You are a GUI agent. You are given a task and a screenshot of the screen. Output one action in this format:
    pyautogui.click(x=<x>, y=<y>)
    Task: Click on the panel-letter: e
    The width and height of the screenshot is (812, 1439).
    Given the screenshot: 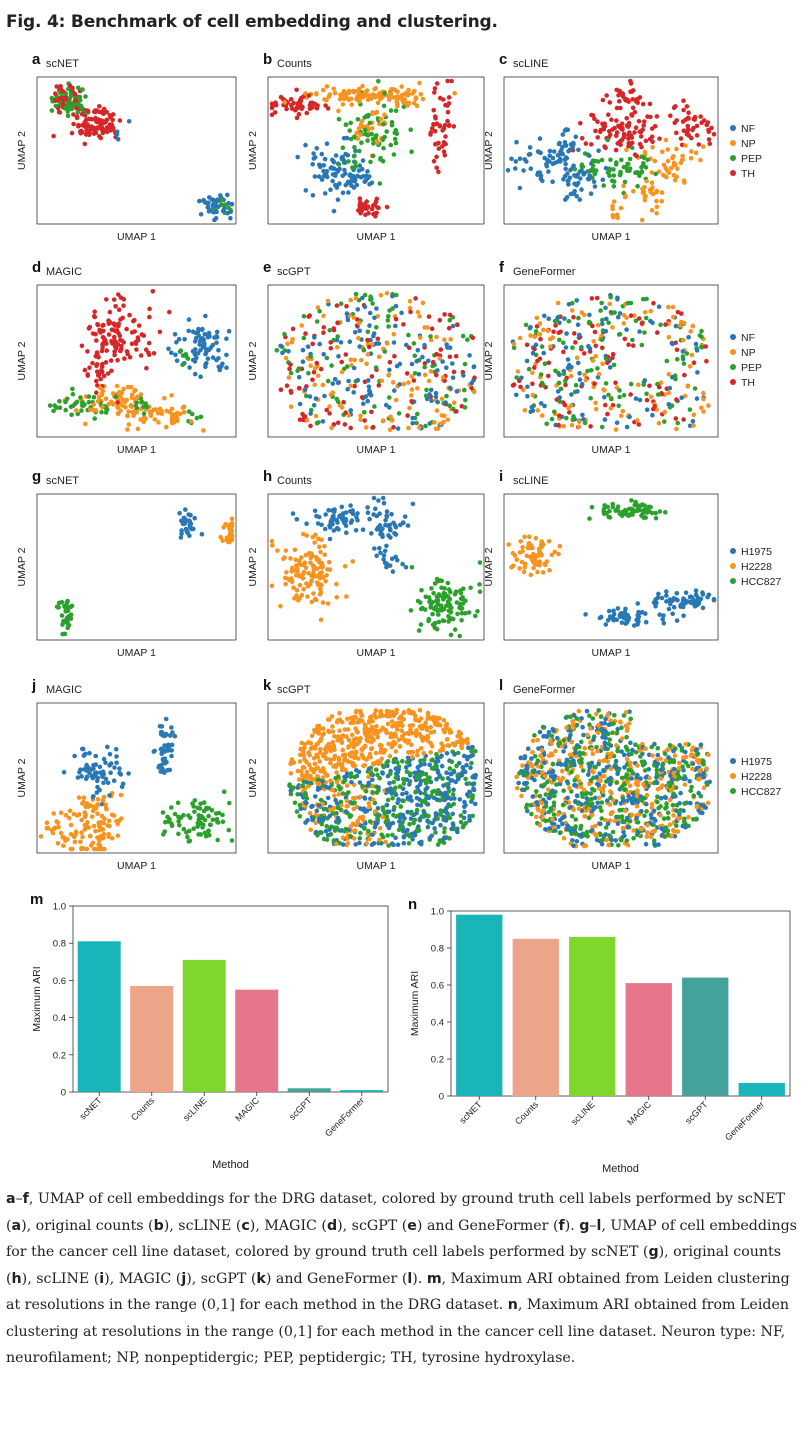 What is the action you would take?
    pyautogui.click(x=267, y=267)
    